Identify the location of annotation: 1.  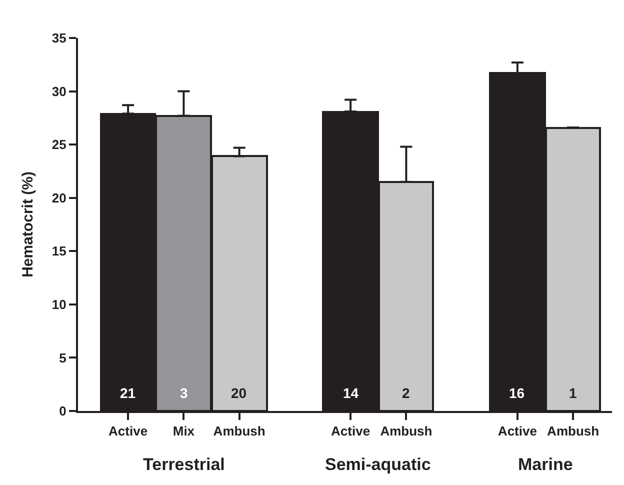
(573, 393).